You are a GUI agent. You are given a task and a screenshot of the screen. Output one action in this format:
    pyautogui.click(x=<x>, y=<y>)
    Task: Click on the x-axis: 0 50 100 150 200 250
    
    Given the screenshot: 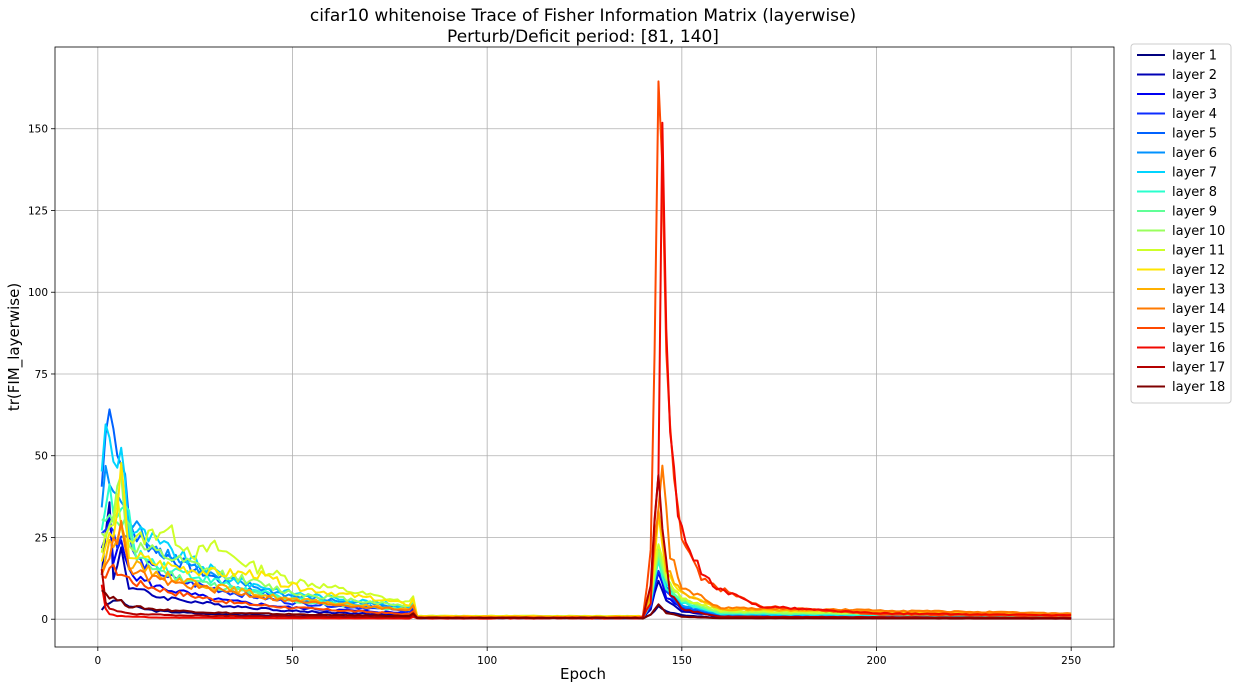 What is the action you would take?
    pyautogui.click(x=587, y=657)
    